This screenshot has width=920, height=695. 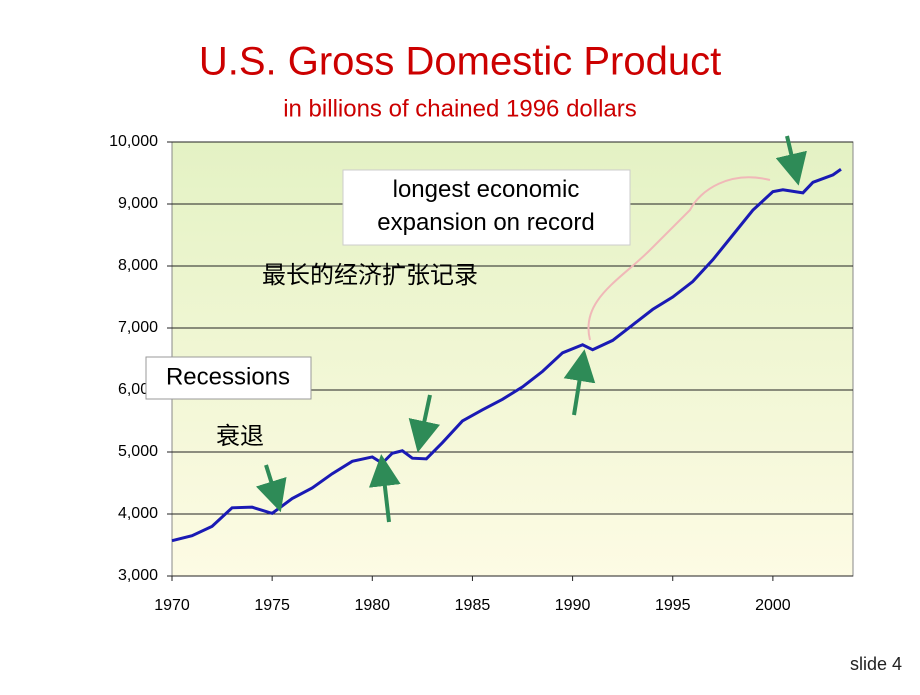 What do you see at coordinates (138, 327) in the screenshot?
I see `y-tick-label: 7,000` at bounding box center [138, 327].